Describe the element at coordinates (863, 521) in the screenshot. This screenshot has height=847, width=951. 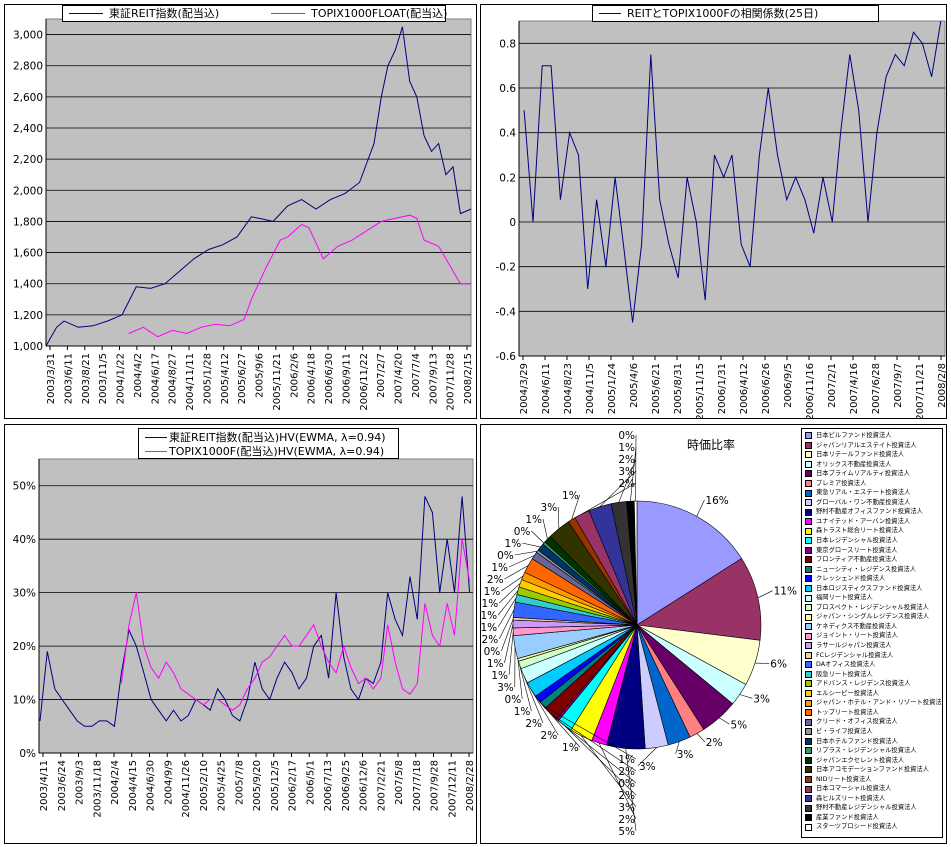
I see `legend-label: ユナイテッド・アーバン投資法人` at that location.